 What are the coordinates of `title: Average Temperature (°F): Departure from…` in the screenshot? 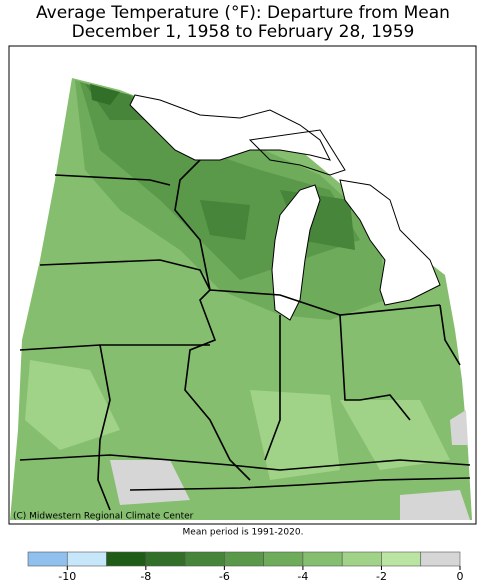 It's located at (243, 13).